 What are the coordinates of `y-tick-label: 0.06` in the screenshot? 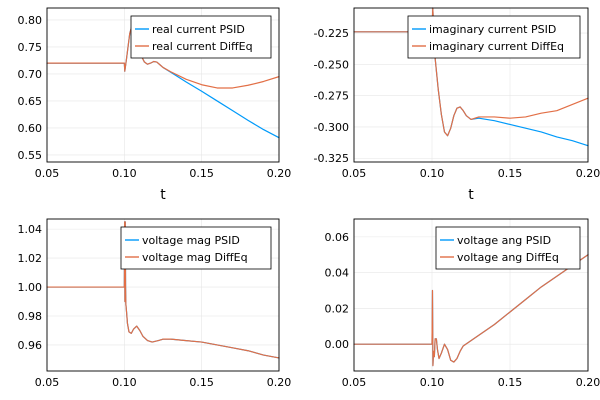 It's located at (337, 237).